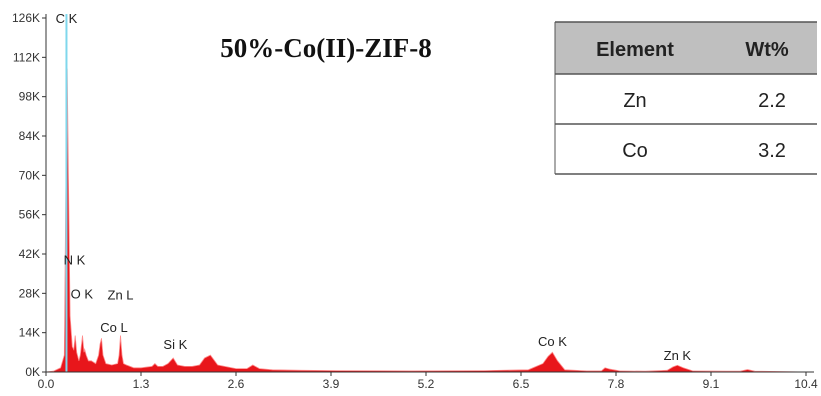 Image resolution: width=821 pixels, height=396 pixels. I want to click on y-tick-label: 14K, so click(29, 333).